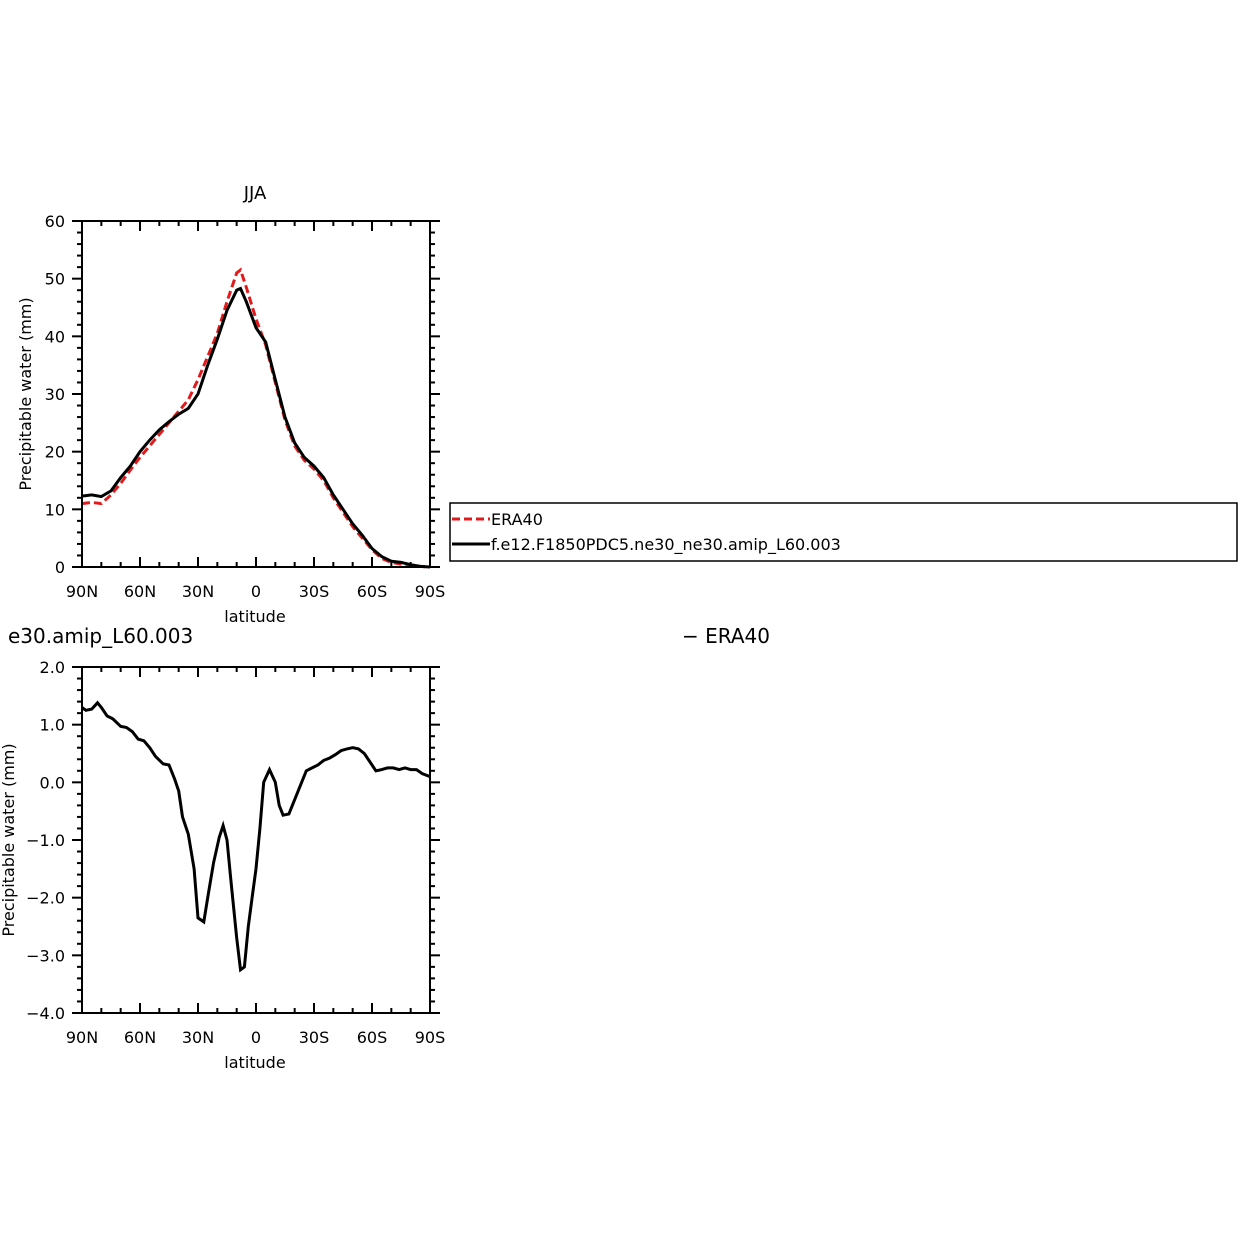 This screenshot has height=1253, width=1256. Describe the element at coordinates (666, 545) in the screenshot. I see `legend-label-model: f.e12.F1850PDC5.ne30_ne30.amip_L60.003` at that location.